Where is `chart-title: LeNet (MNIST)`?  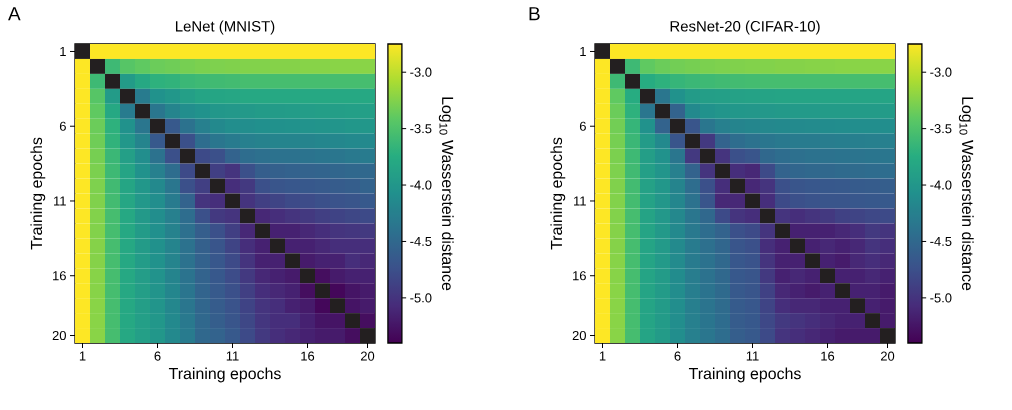
chart-title: LeNet (MNIST) is located at coordinates (225, 27).